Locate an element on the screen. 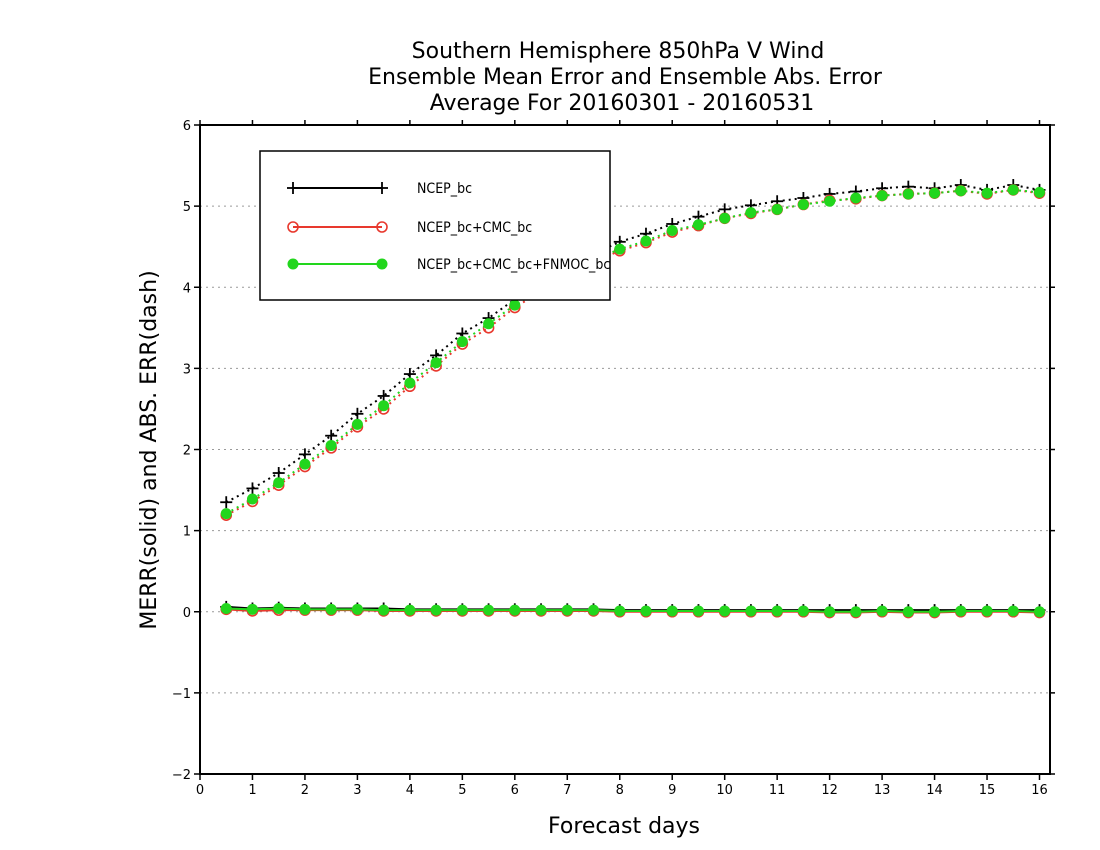  x-tick-label: 15 is located at coordinates (987, 790).